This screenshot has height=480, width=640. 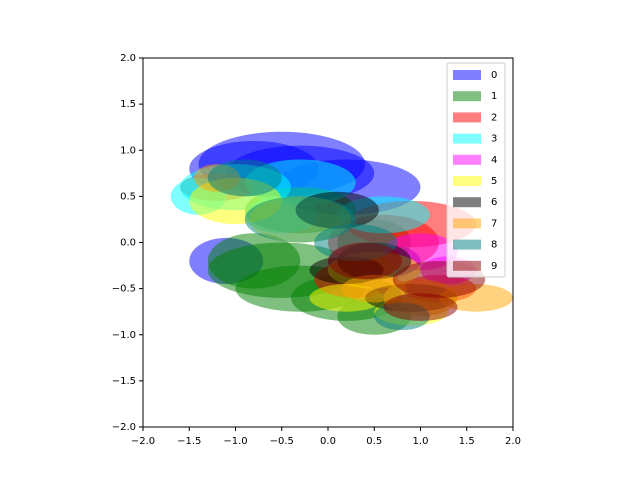 I want to click on y-tick-label: 1.5, so click(x=128, y=104).